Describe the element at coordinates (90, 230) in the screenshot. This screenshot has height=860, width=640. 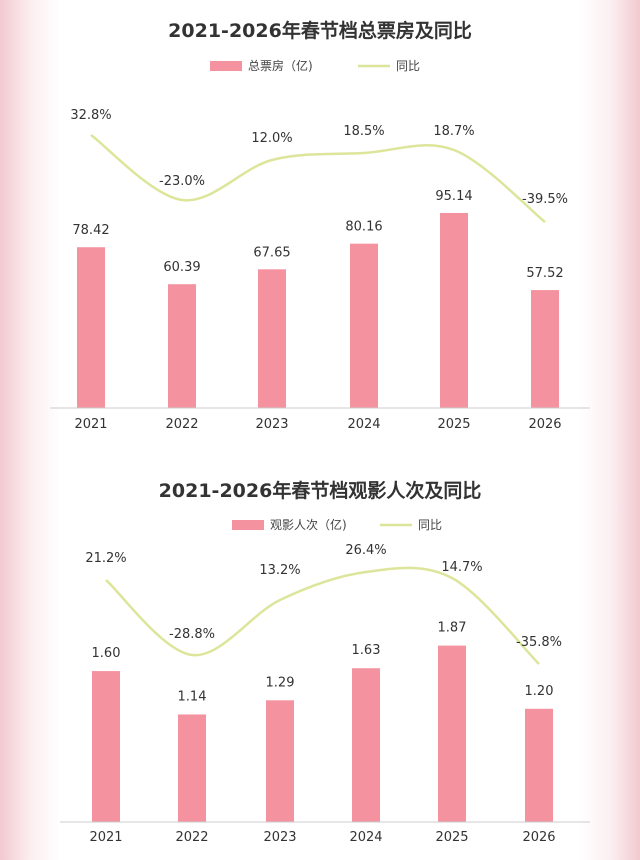
I see `bar-value-label: 78.42` at that location.